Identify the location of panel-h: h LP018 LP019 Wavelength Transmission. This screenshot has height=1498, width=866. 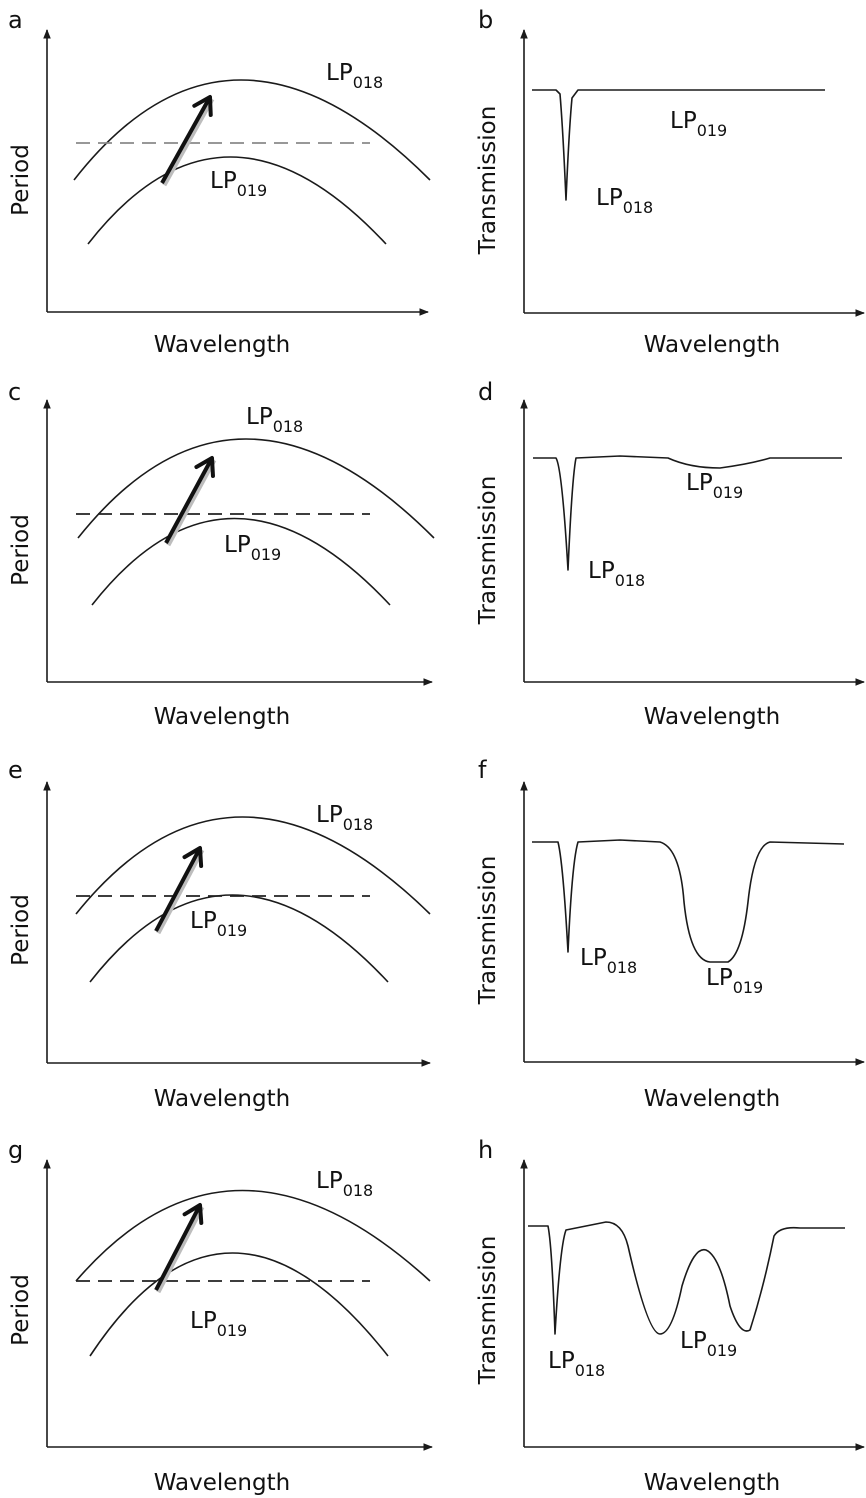
(669, 1316).